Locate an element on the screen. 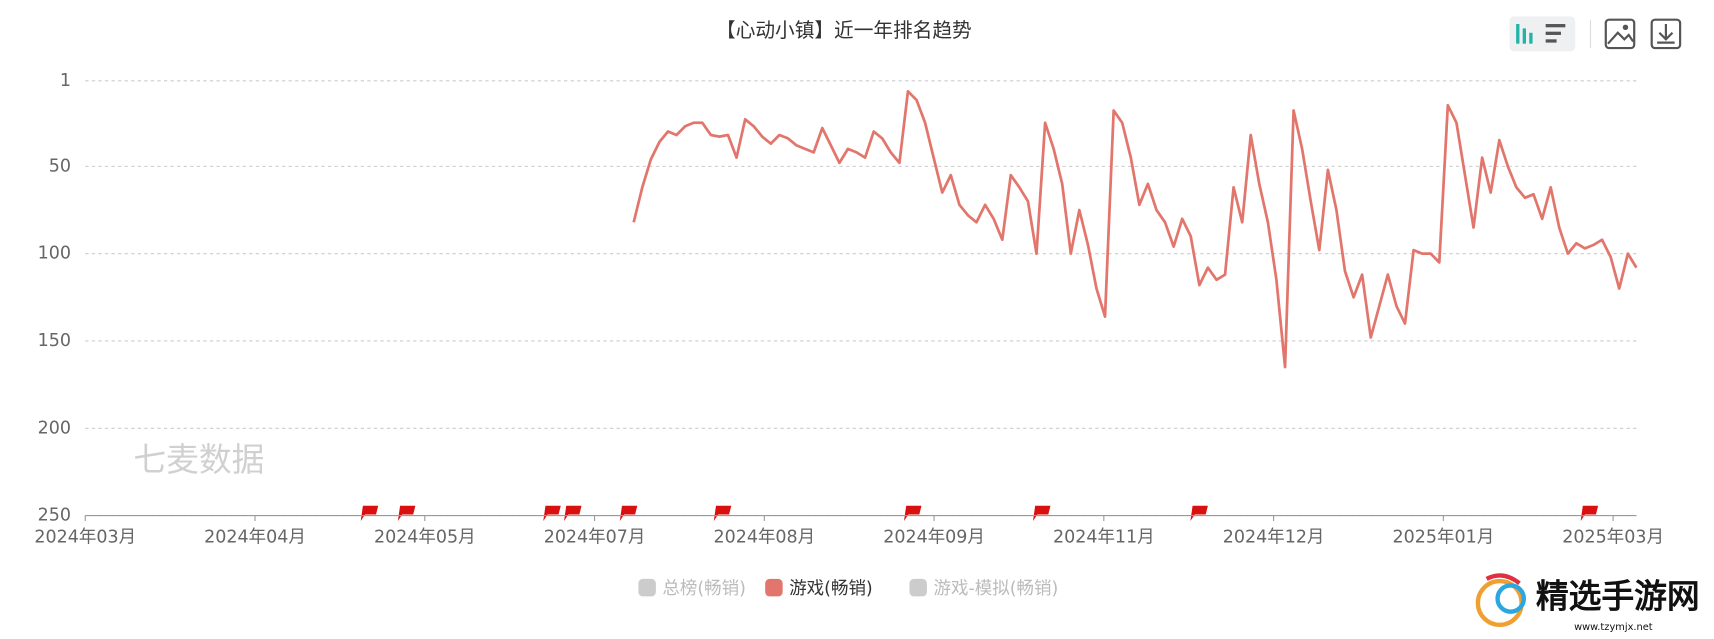 This screenshot has height=639, width=1714. logo: 精选手游网 www.tzymjx.net is located at coordinates (1587, 603).